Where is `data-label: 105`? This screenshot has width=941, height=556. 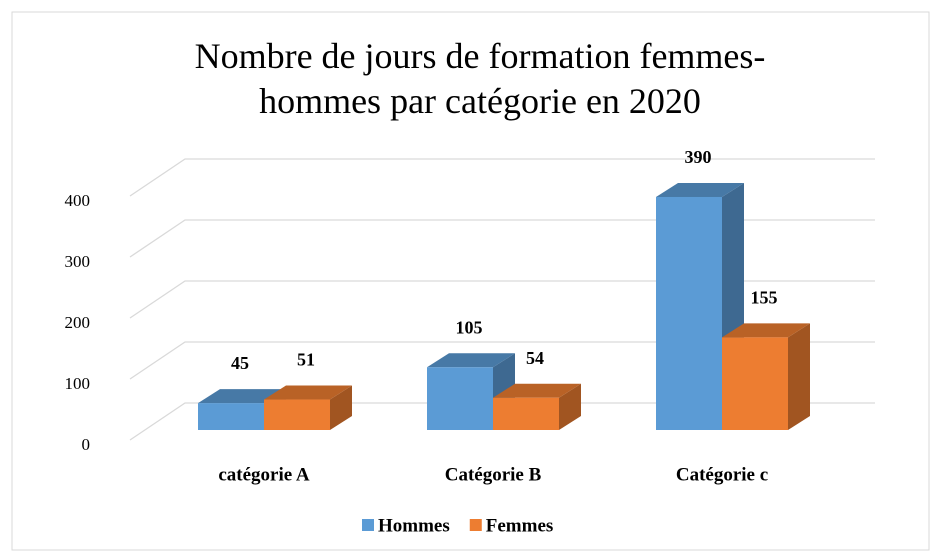
data-label: 105 is located at coordinates (469, 327).